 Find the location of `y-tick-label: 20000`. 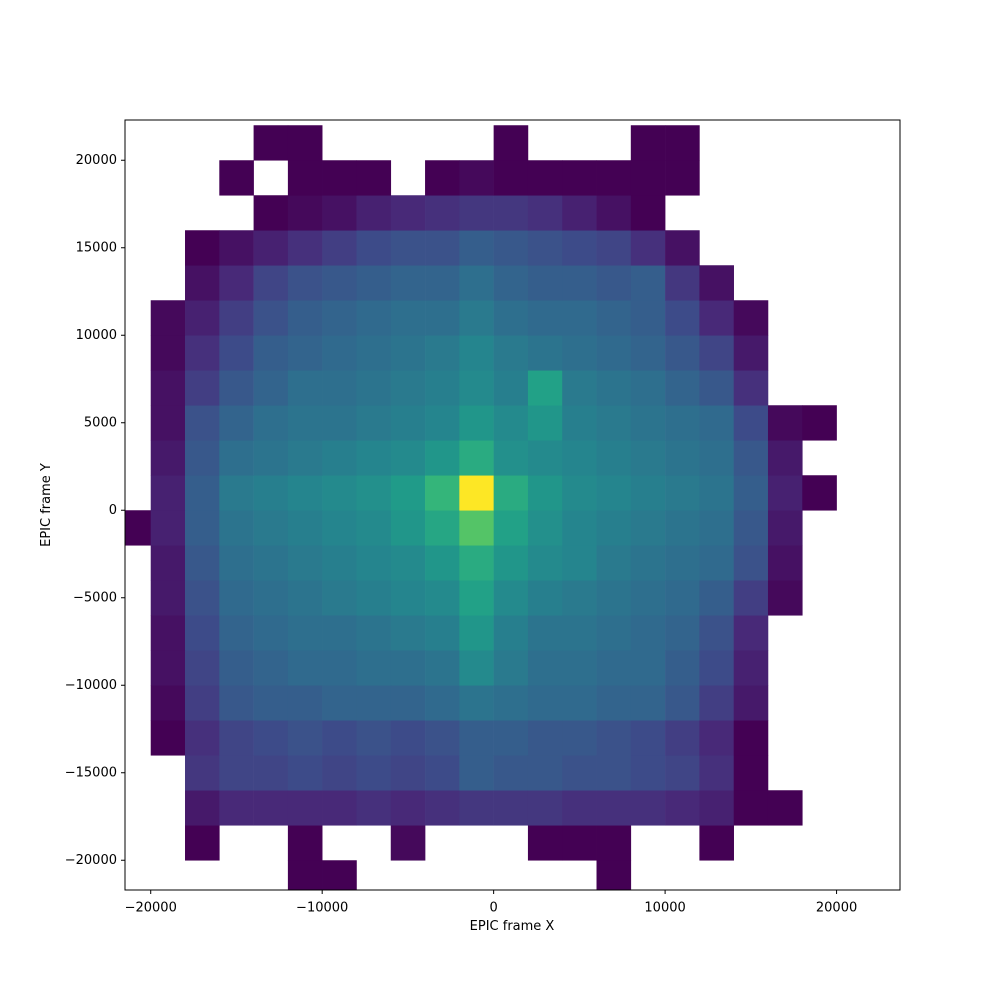

y-tick-label: 20000 is located at coordinates (96, 160).